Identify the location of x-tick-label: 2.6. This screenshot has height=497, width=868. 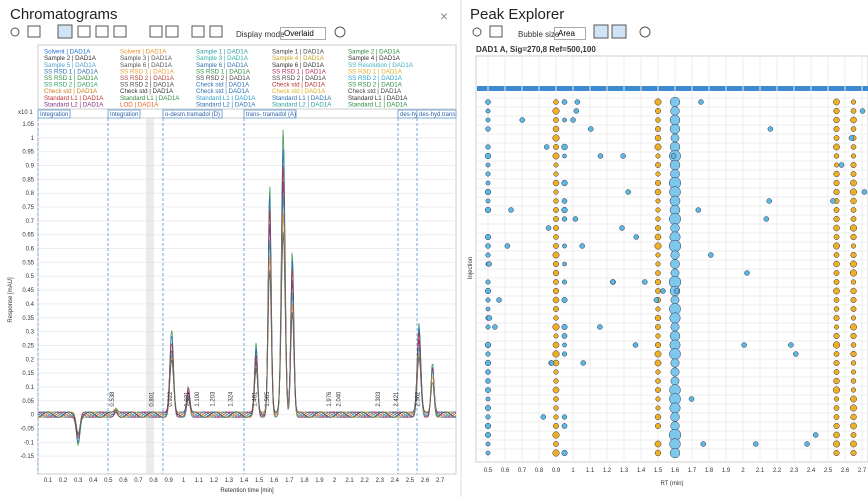
(425, 481).